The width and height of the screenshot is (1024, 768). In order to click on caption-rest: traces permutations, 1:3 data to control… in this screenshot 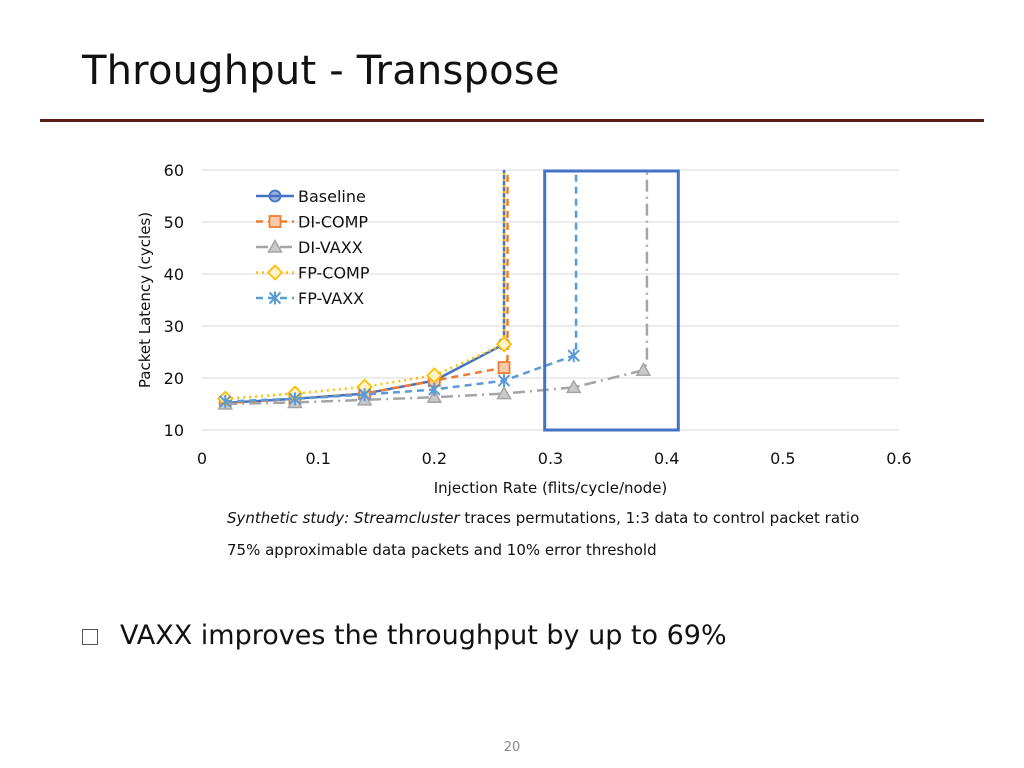, I will do `click(659, 518)`.